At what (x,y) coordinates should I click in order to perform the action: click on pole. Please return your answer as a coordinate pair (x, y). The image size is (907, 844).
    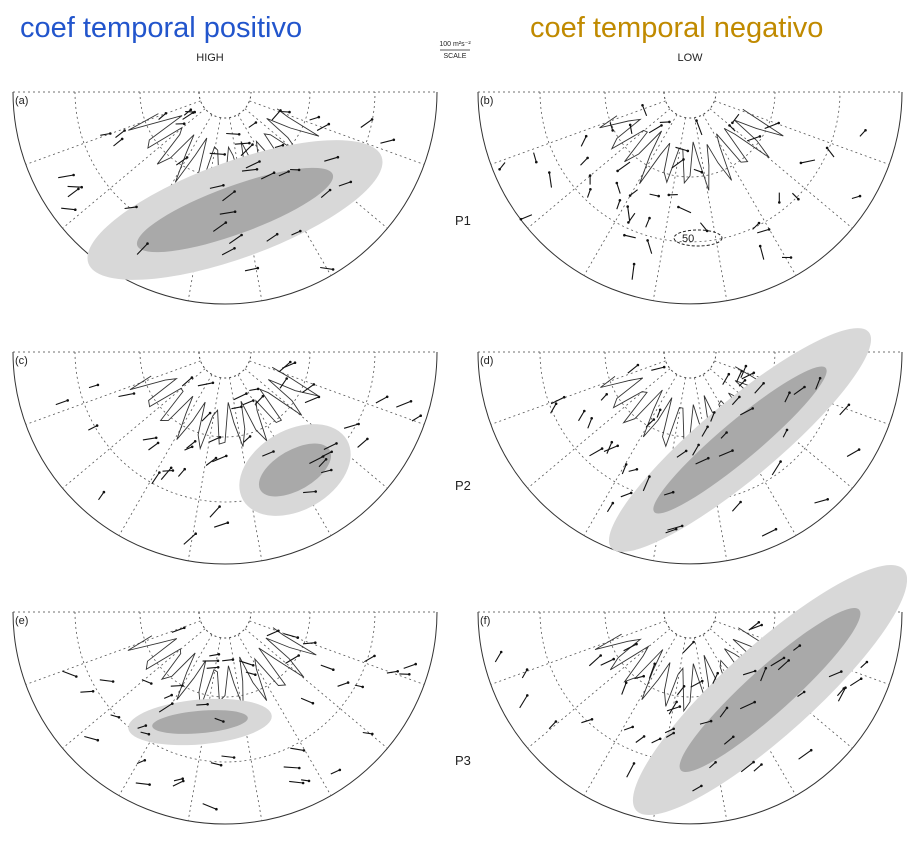
    Looking at the image, I should click on (690, 105).